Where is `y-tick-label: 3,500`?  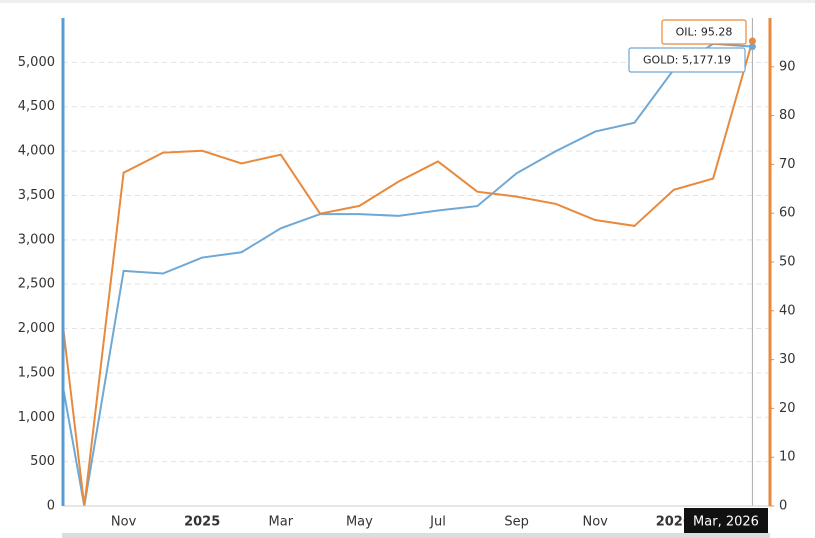 y-tick-label: 3,500 is located at coordinates (36, 195).